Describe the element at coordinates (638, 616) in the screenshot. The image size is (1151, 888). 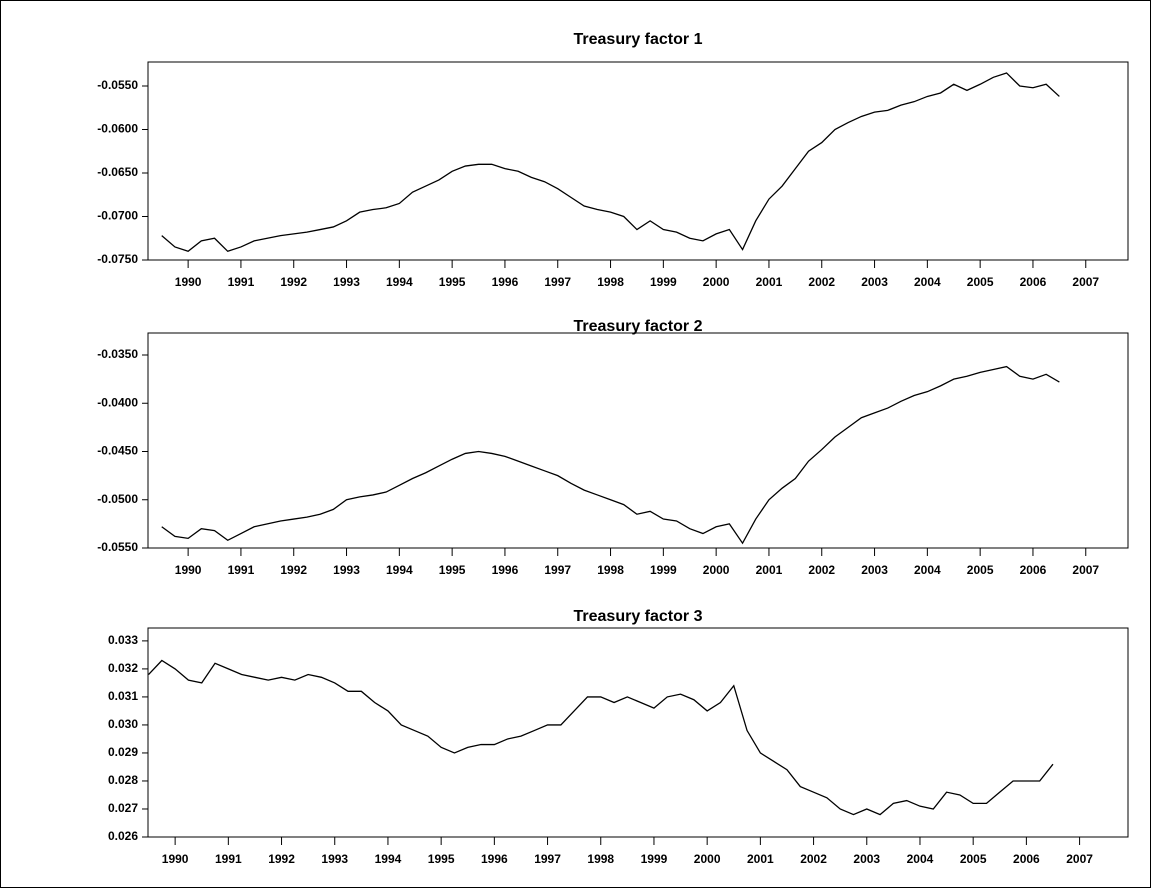
I see `chart-title: Treasury factor 3` at that location.